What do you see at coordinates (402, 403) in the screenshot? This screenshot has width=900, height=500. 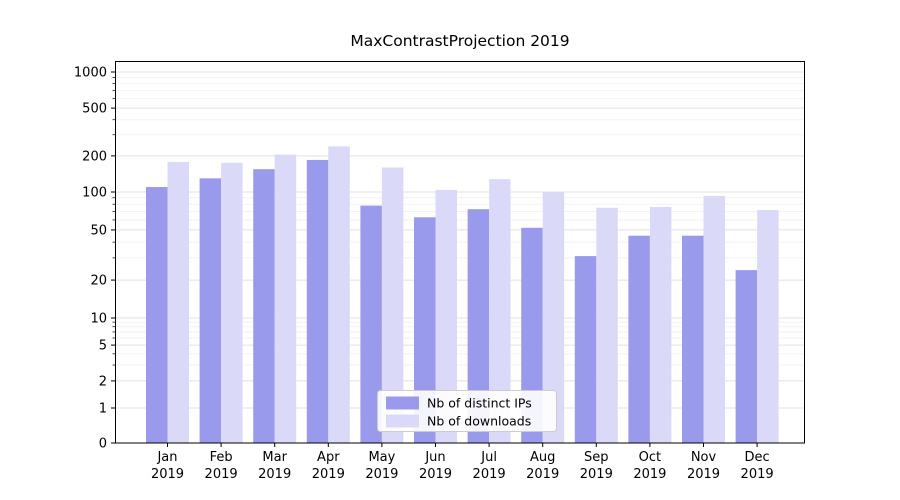 I see `legend-swatch-distinct-ips` at bounding box center [402, 403].